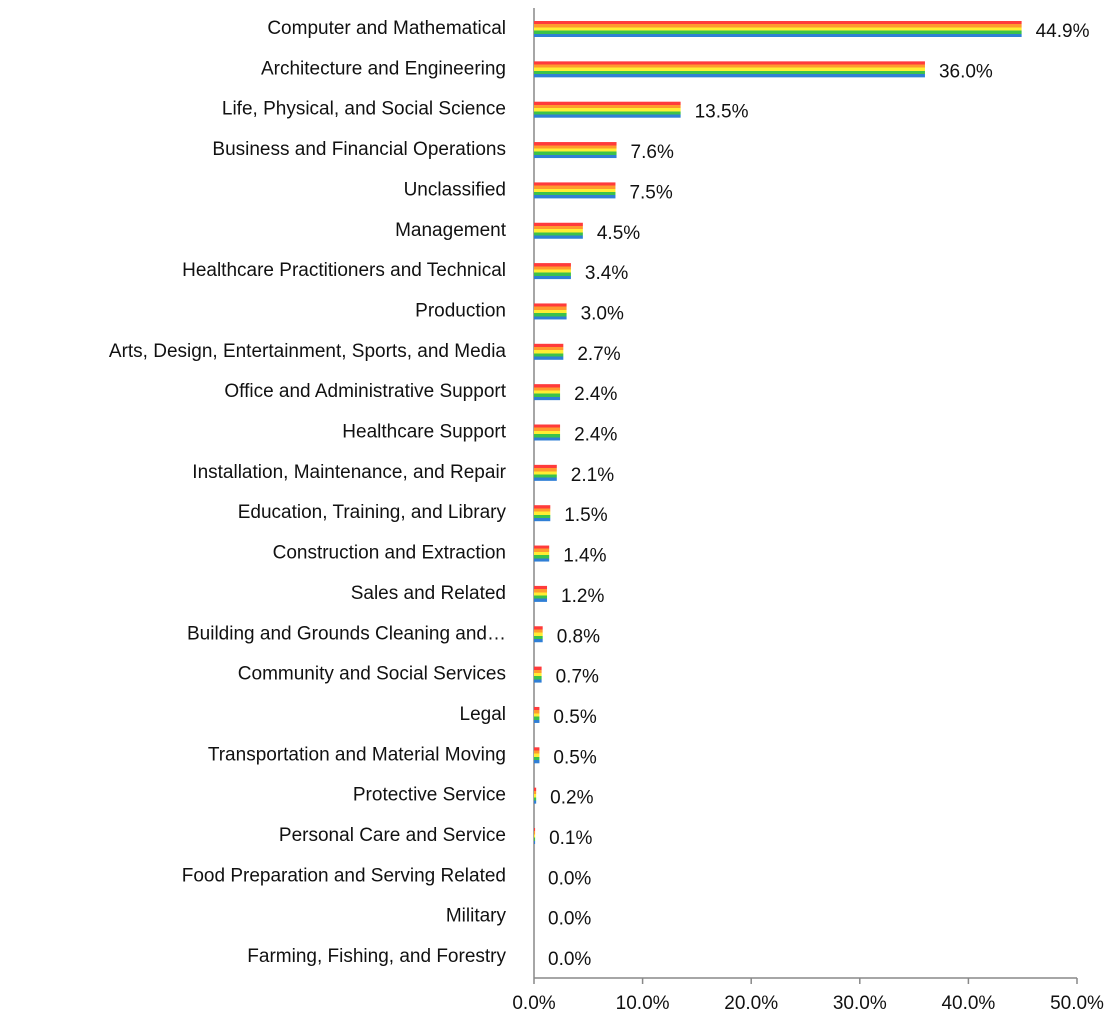 The height and width of the screenshot is (1026, 1113). I want to click on x-tick-label: 20.0%, so click(751, 1003).